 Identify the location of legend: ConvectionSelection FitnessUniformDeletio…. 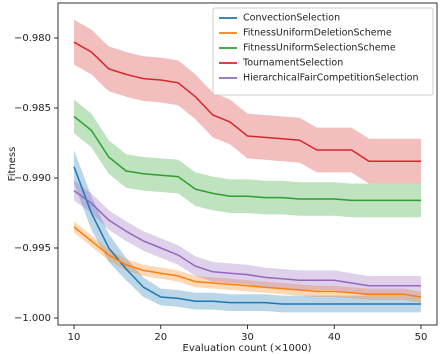
(323, 51).